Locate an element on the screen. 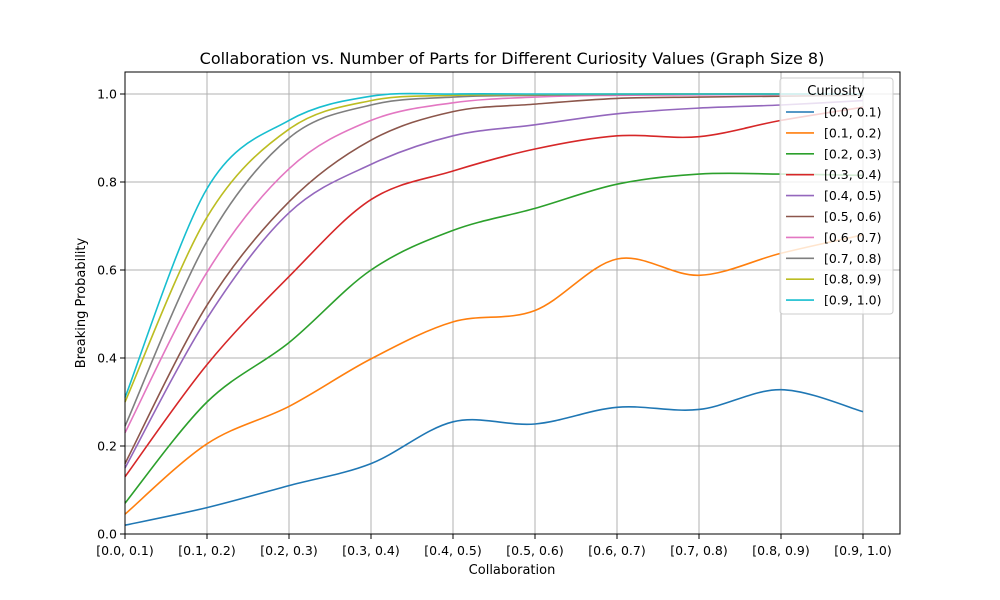  x-tick-label: [0.9, 1.0) is located at coordinates (862, 550).